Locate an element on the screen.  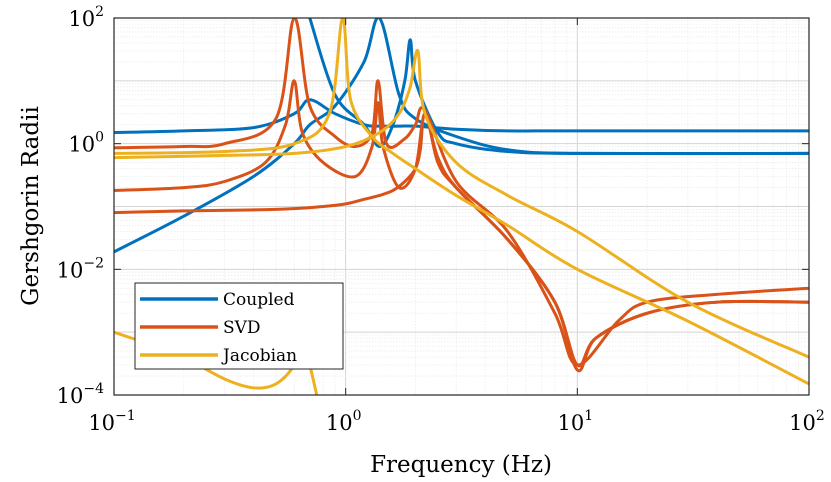
x-axis-label: Frequency (Hz) is located at coordinates (461, 465).